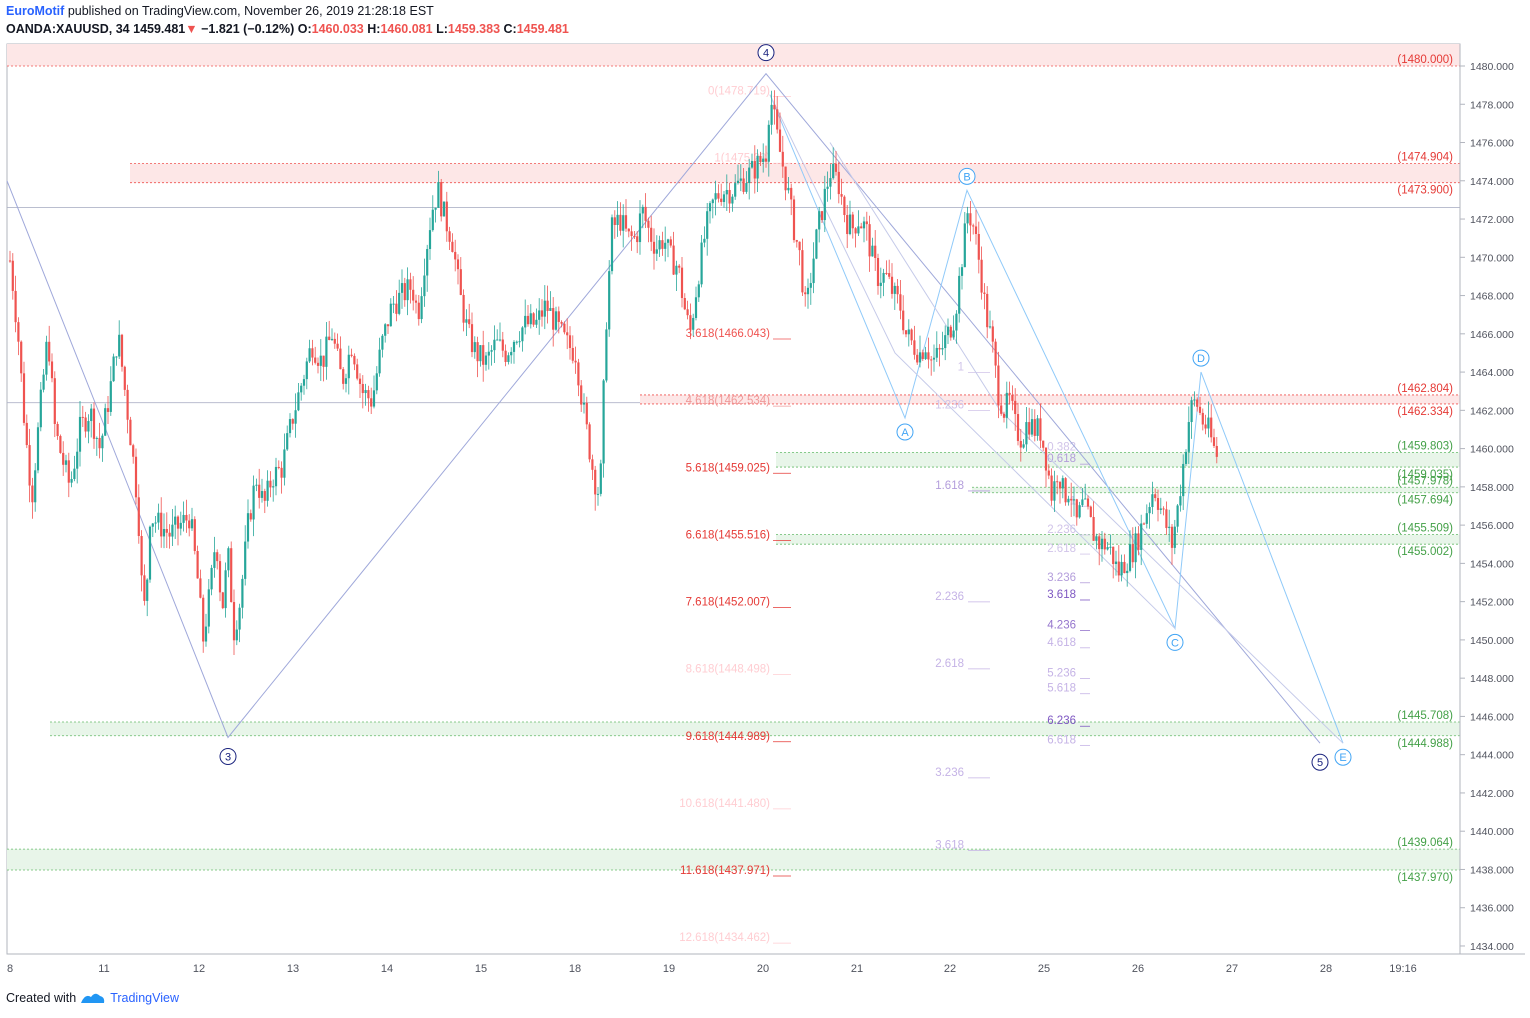 This screenshot has width=1530, height=1018. What do you see at coordinates (35, 11) in the screenshot?
I see `author-link: EuroMotif` at bounding box center [35, 11].